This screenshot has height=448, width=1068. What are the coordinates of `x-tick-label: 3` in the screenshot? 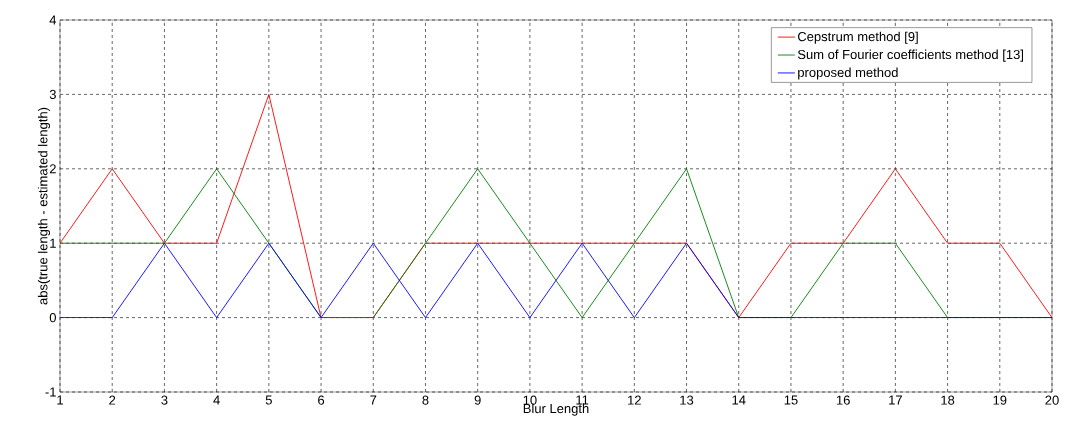 It's located at (164, 400).